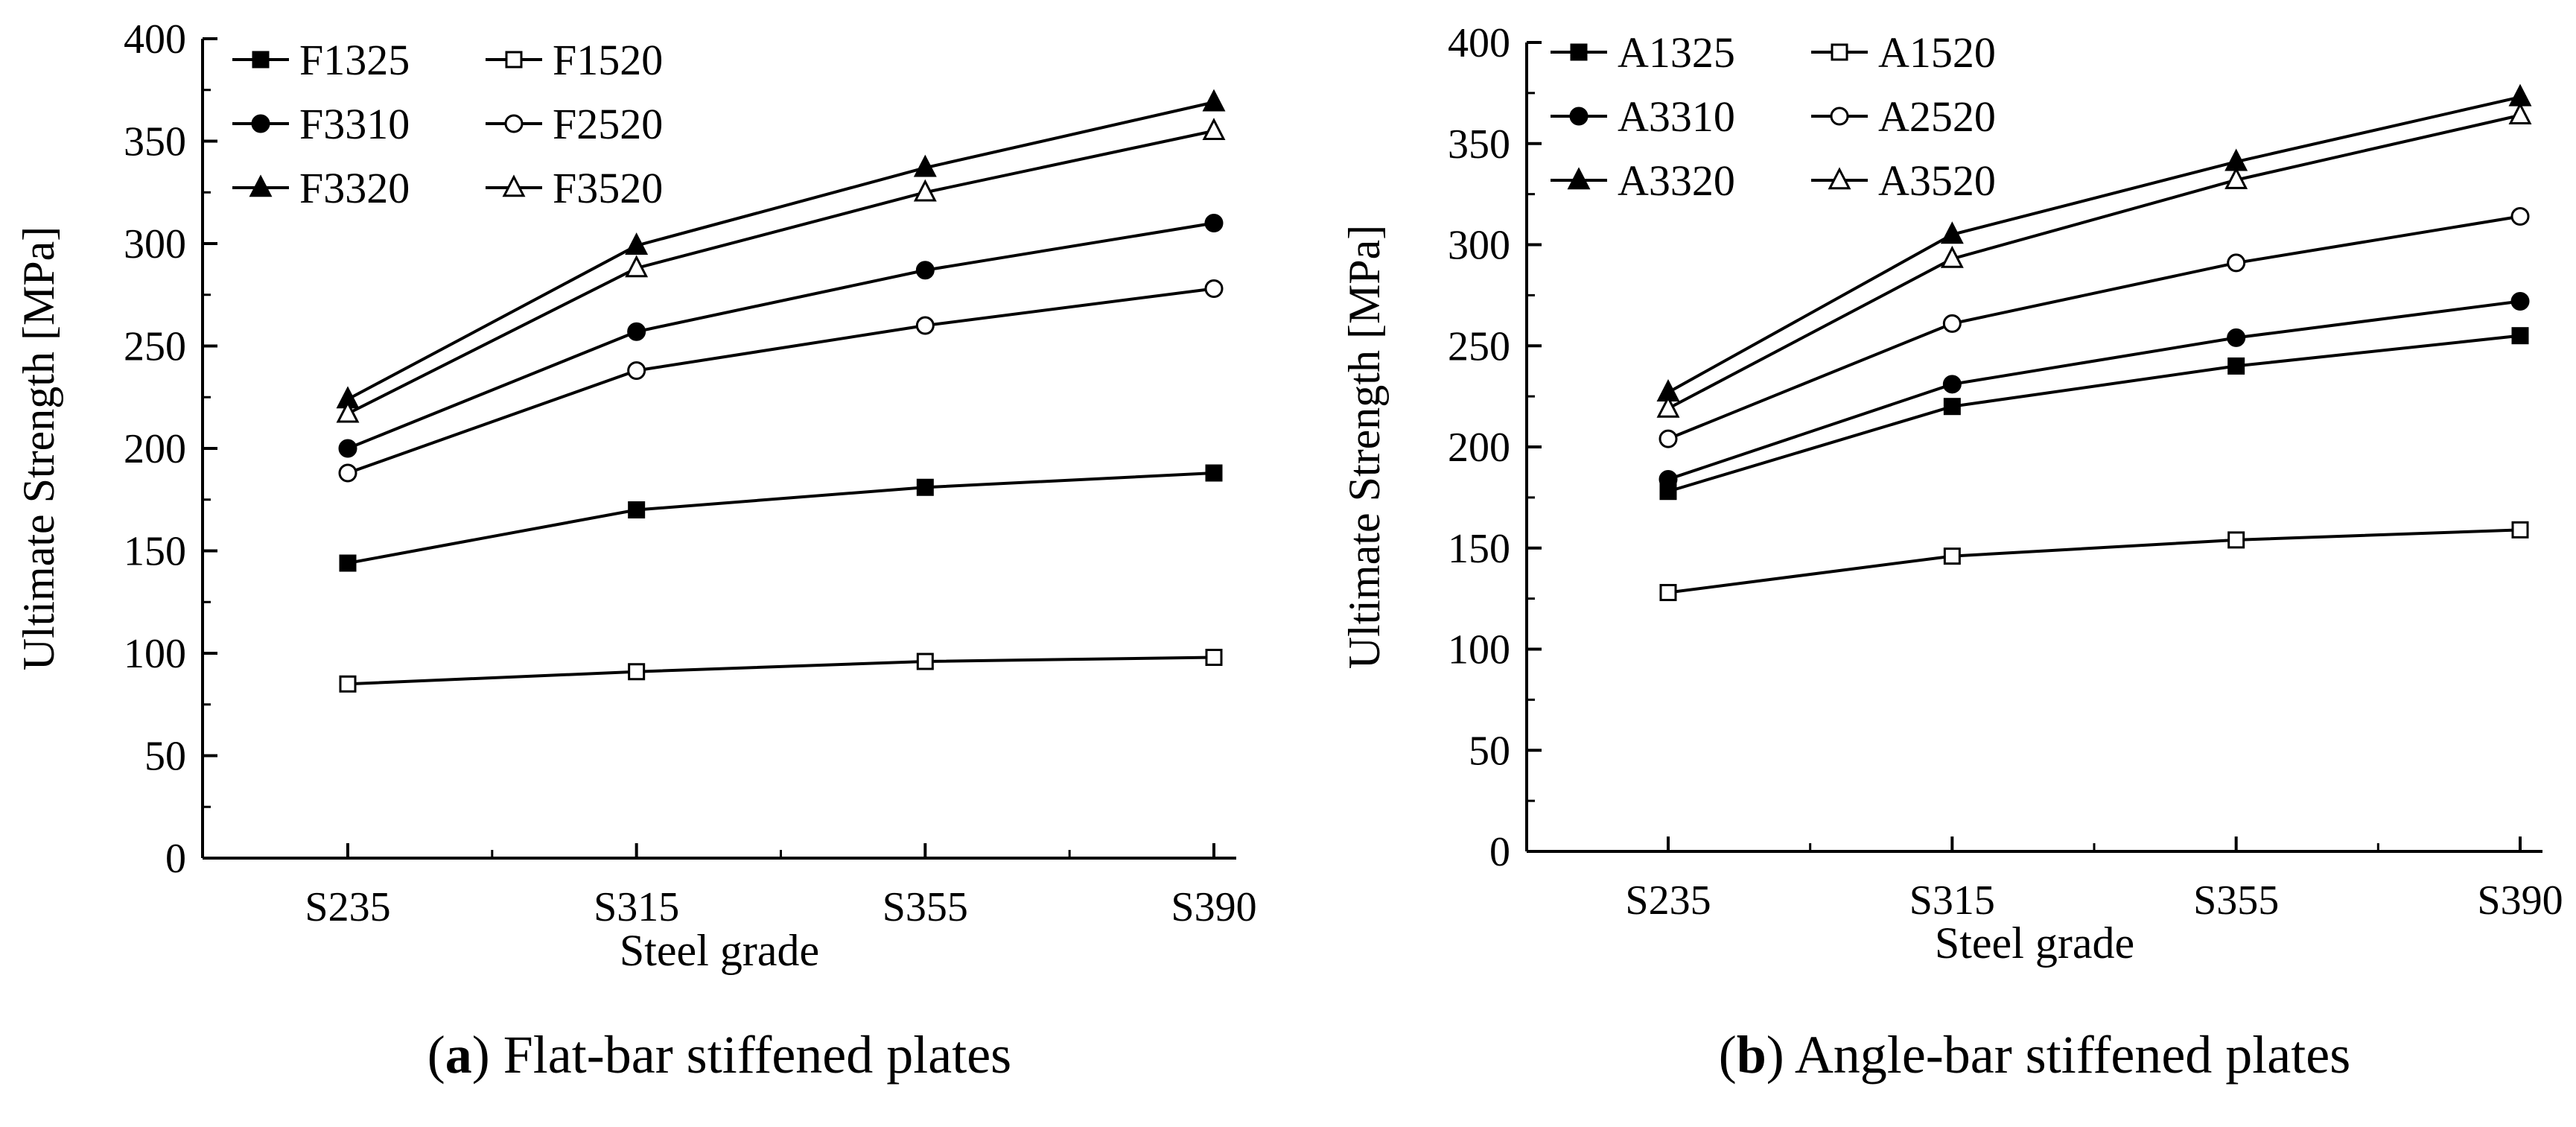  Describe the element at coordinates (1214, 288) in the screenshot. I see `data-point-F2520-S390` at that location.